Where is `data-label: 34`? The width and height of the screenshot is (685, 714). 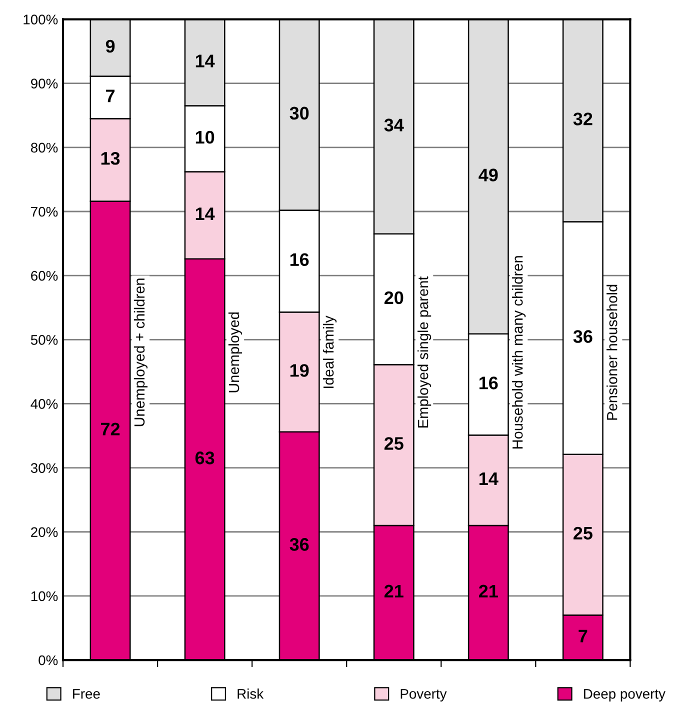
data-label: 34 is located at coordinates (394, 125).